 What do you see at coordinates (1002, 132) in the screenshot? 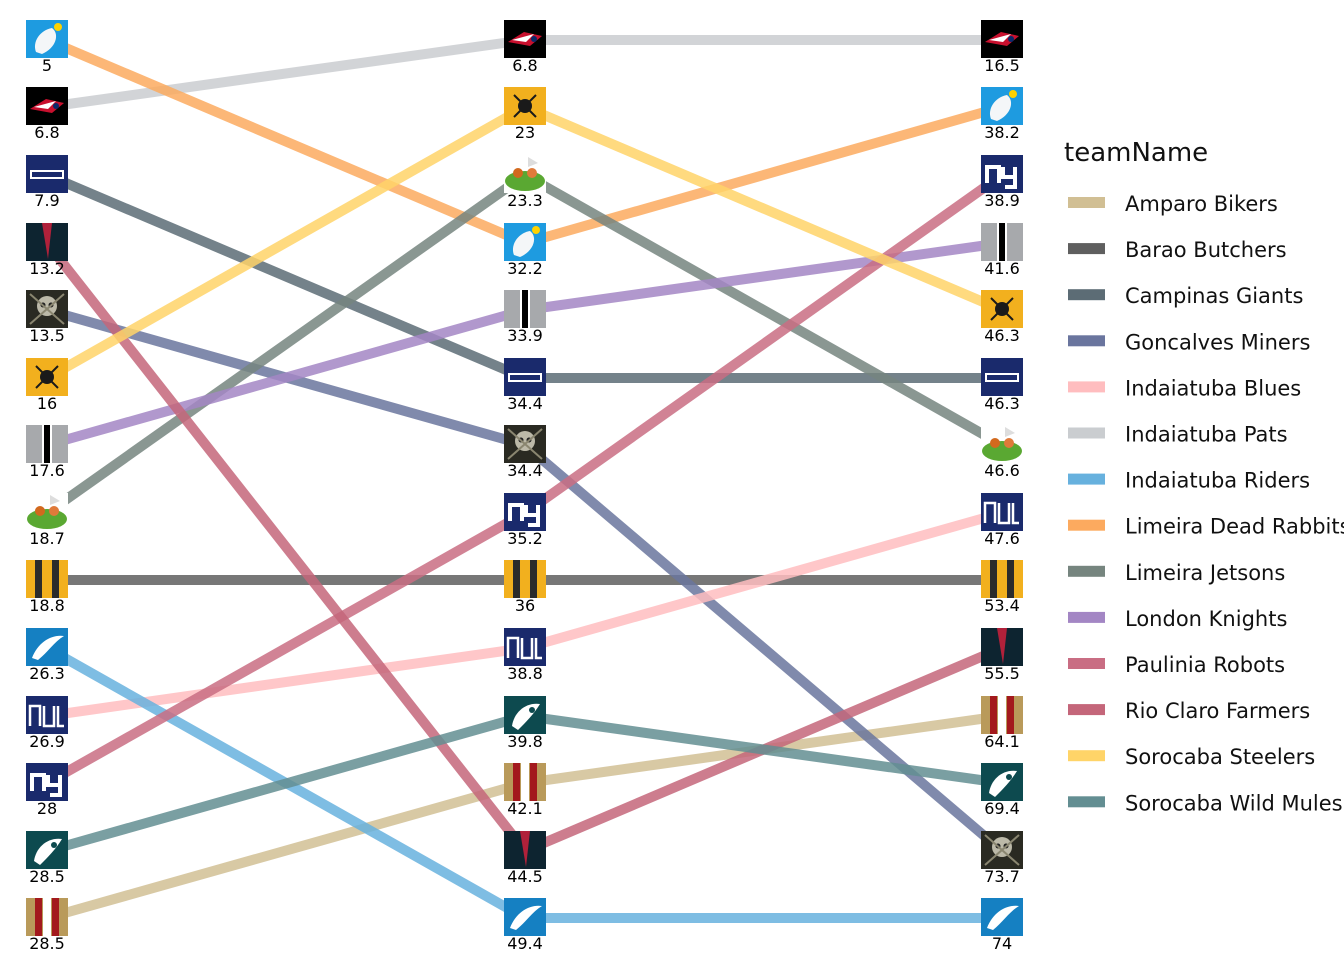
I see `value-label: 38.2` at bounding box center [1002, 132].